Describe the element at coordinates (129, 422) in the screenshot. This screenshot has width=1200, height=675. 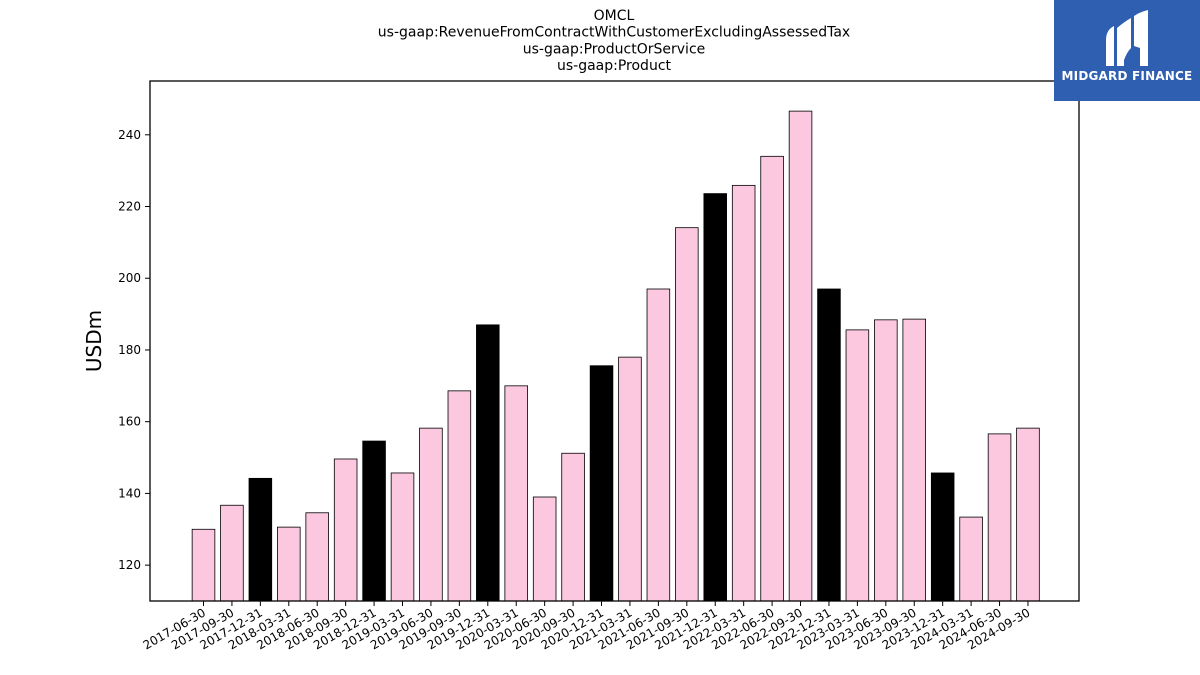
I see `y-tick-label: 160` at that location.